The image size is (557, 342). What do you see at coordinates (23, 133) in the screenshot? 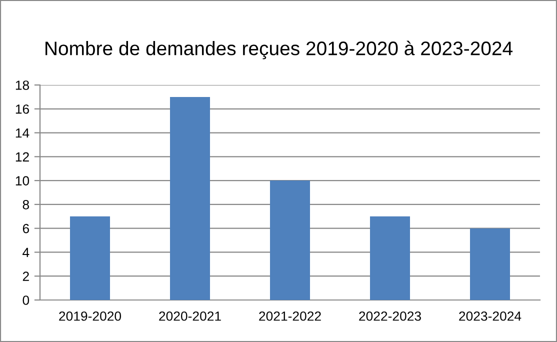
I see `y-tick-label: 14` at bounding box center [23, 133].